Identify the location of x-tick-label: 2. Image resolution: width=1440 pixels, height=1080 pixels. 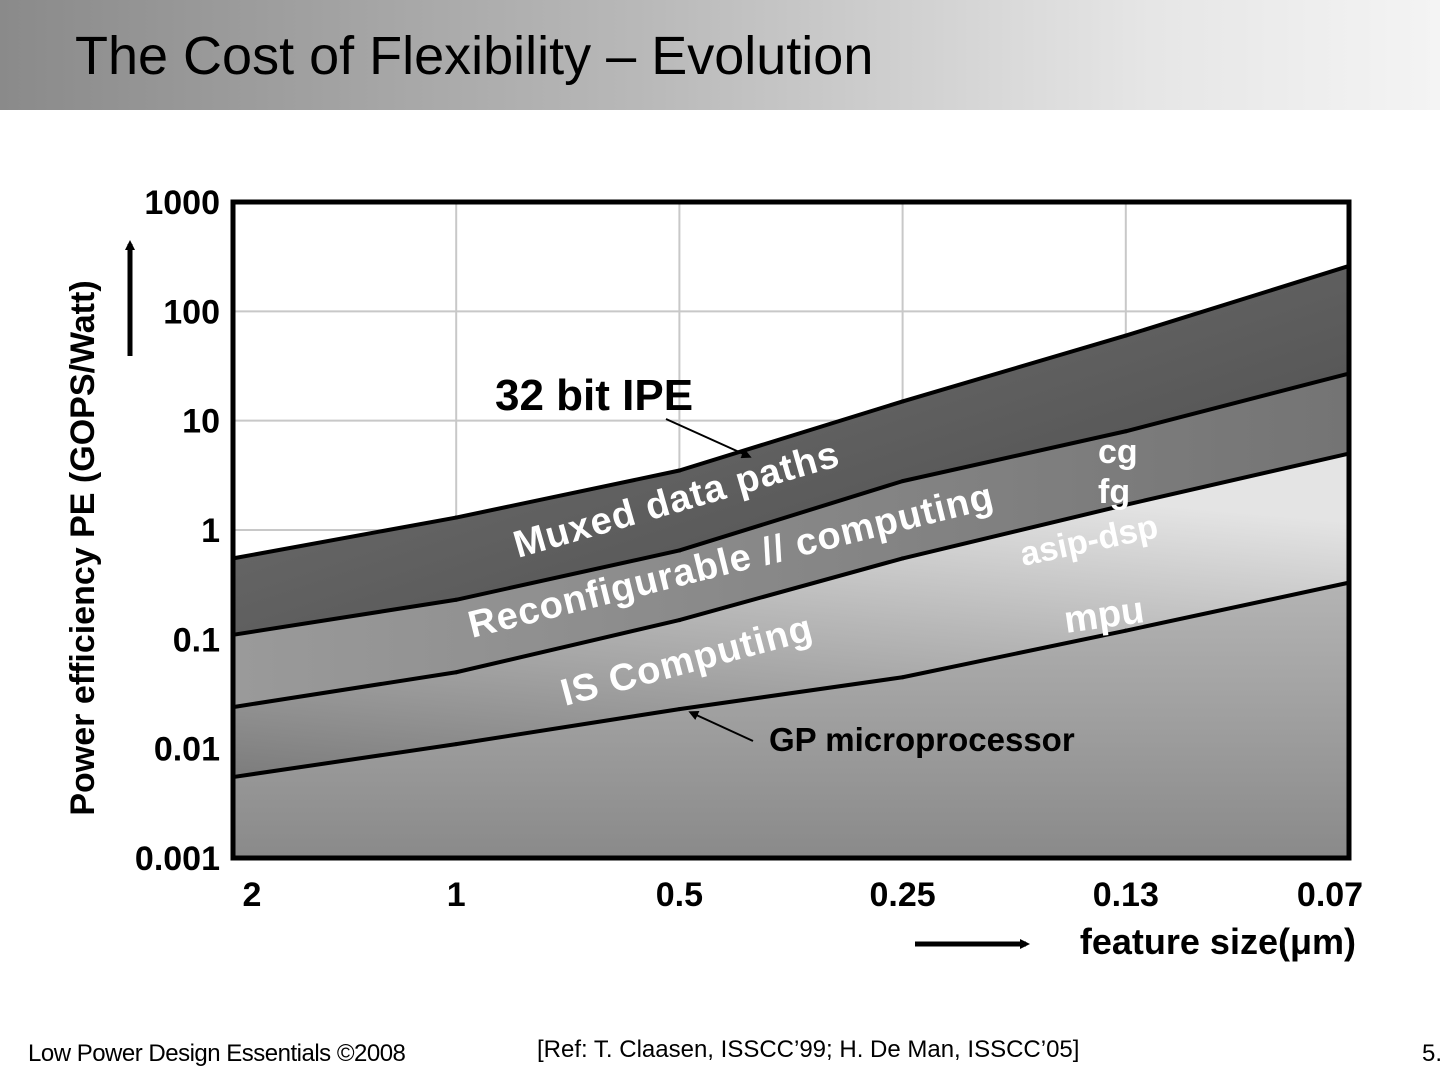
(252, 895).